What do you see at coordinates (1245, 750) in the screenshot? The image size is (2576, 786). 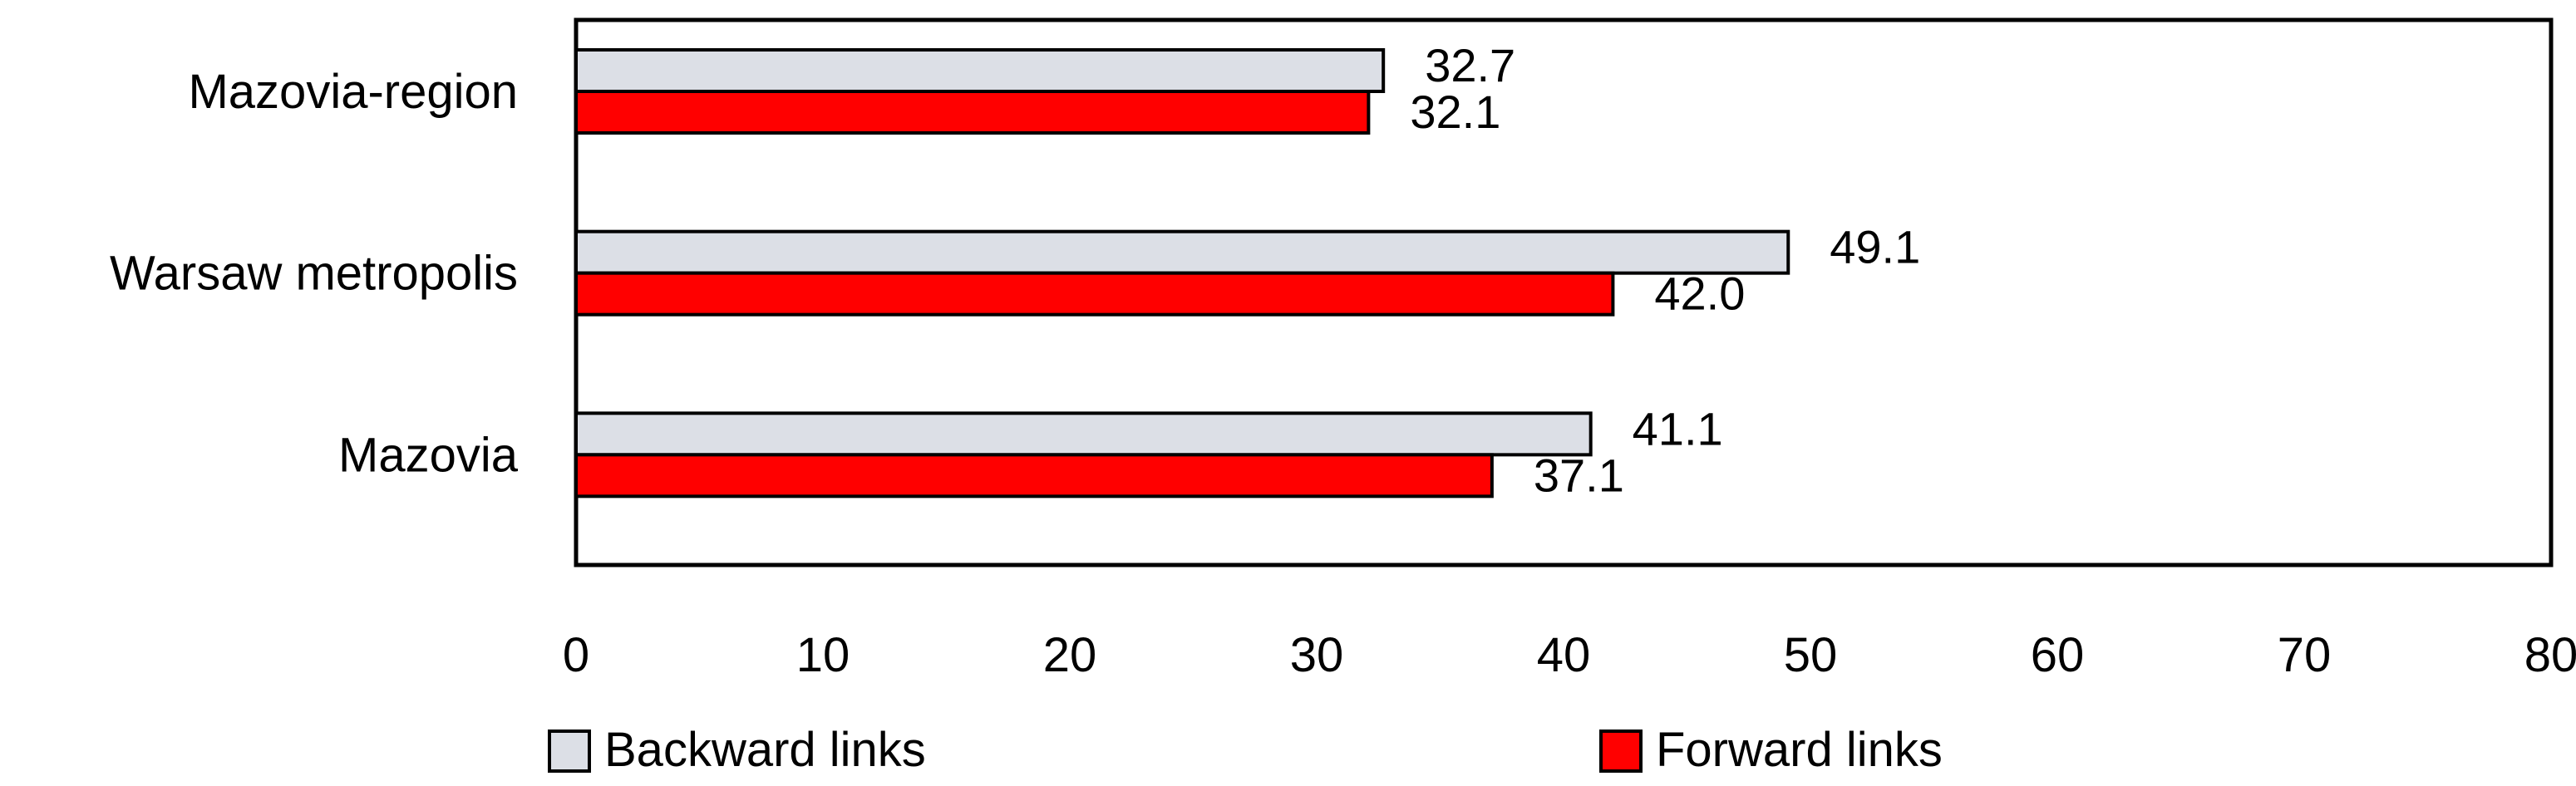 I see `legend: Backward links Forward links` at bounding box center [1245, 750].